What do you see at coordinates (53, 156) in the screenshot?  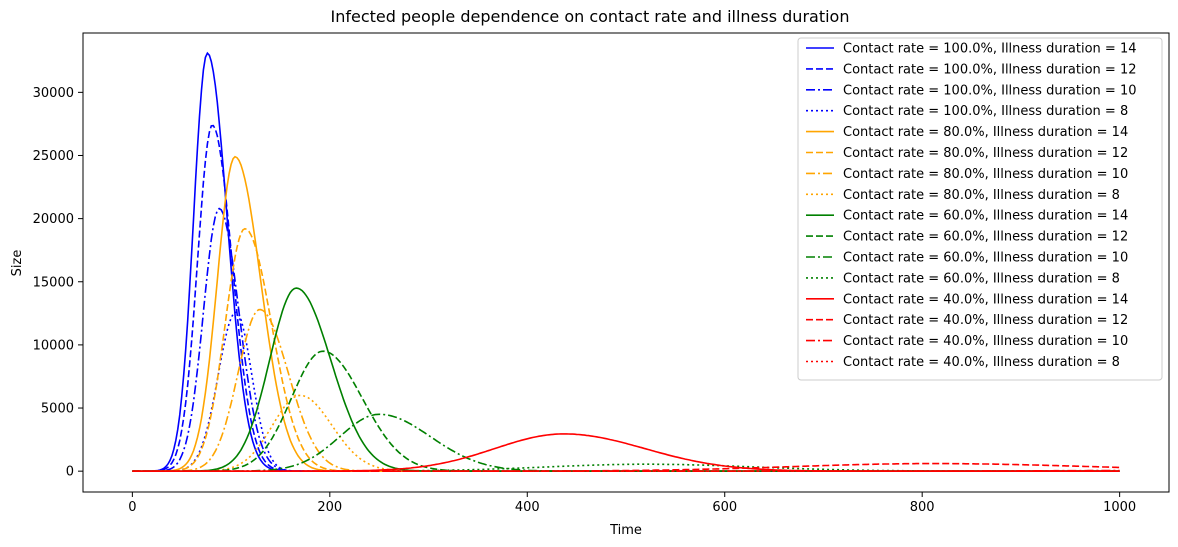 I see `y-tick-label: 25000` at bounding box center [53, 156].